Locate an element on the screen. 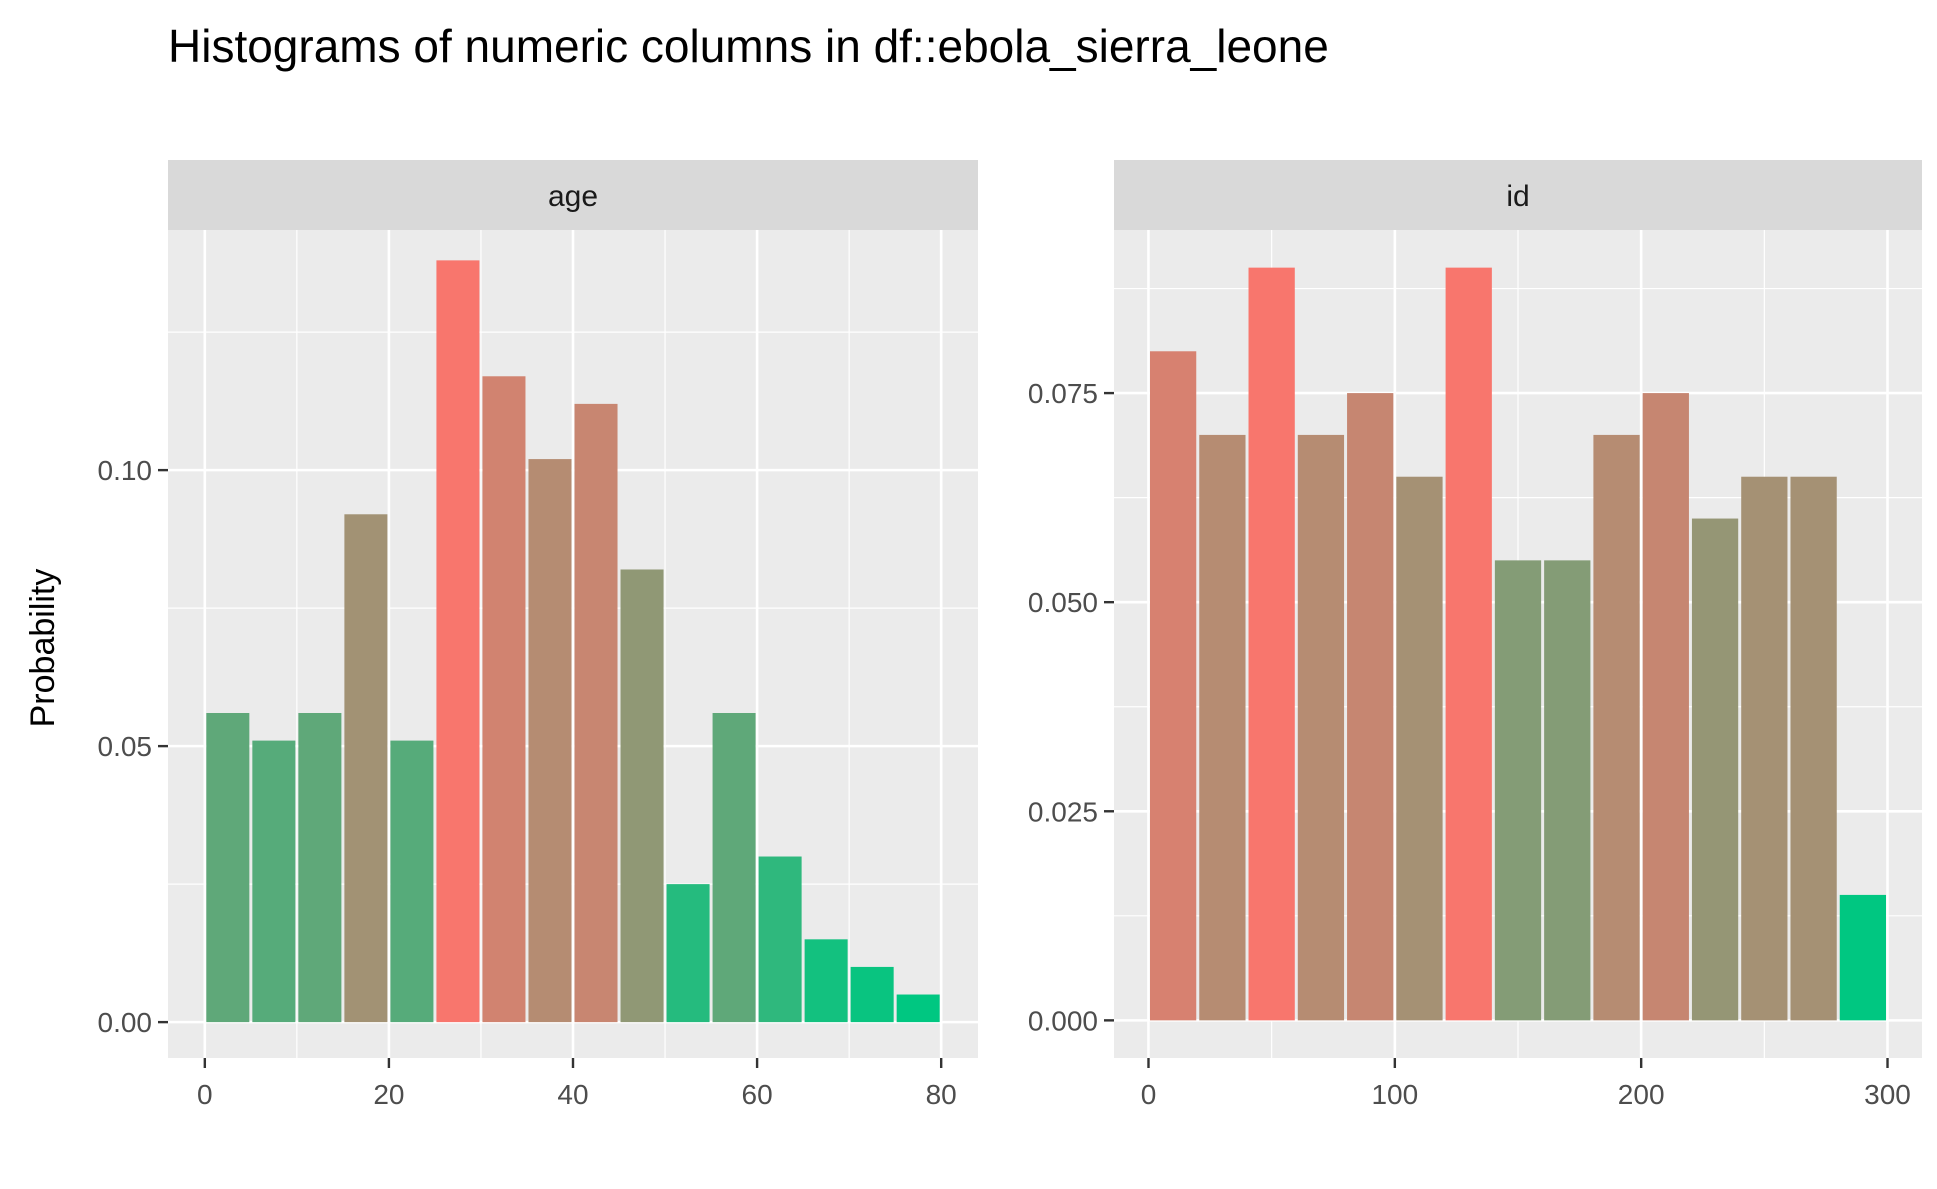 The image size is (1937, 1189). x-tick-label: 100 is located at coordinates (1394, 1094).